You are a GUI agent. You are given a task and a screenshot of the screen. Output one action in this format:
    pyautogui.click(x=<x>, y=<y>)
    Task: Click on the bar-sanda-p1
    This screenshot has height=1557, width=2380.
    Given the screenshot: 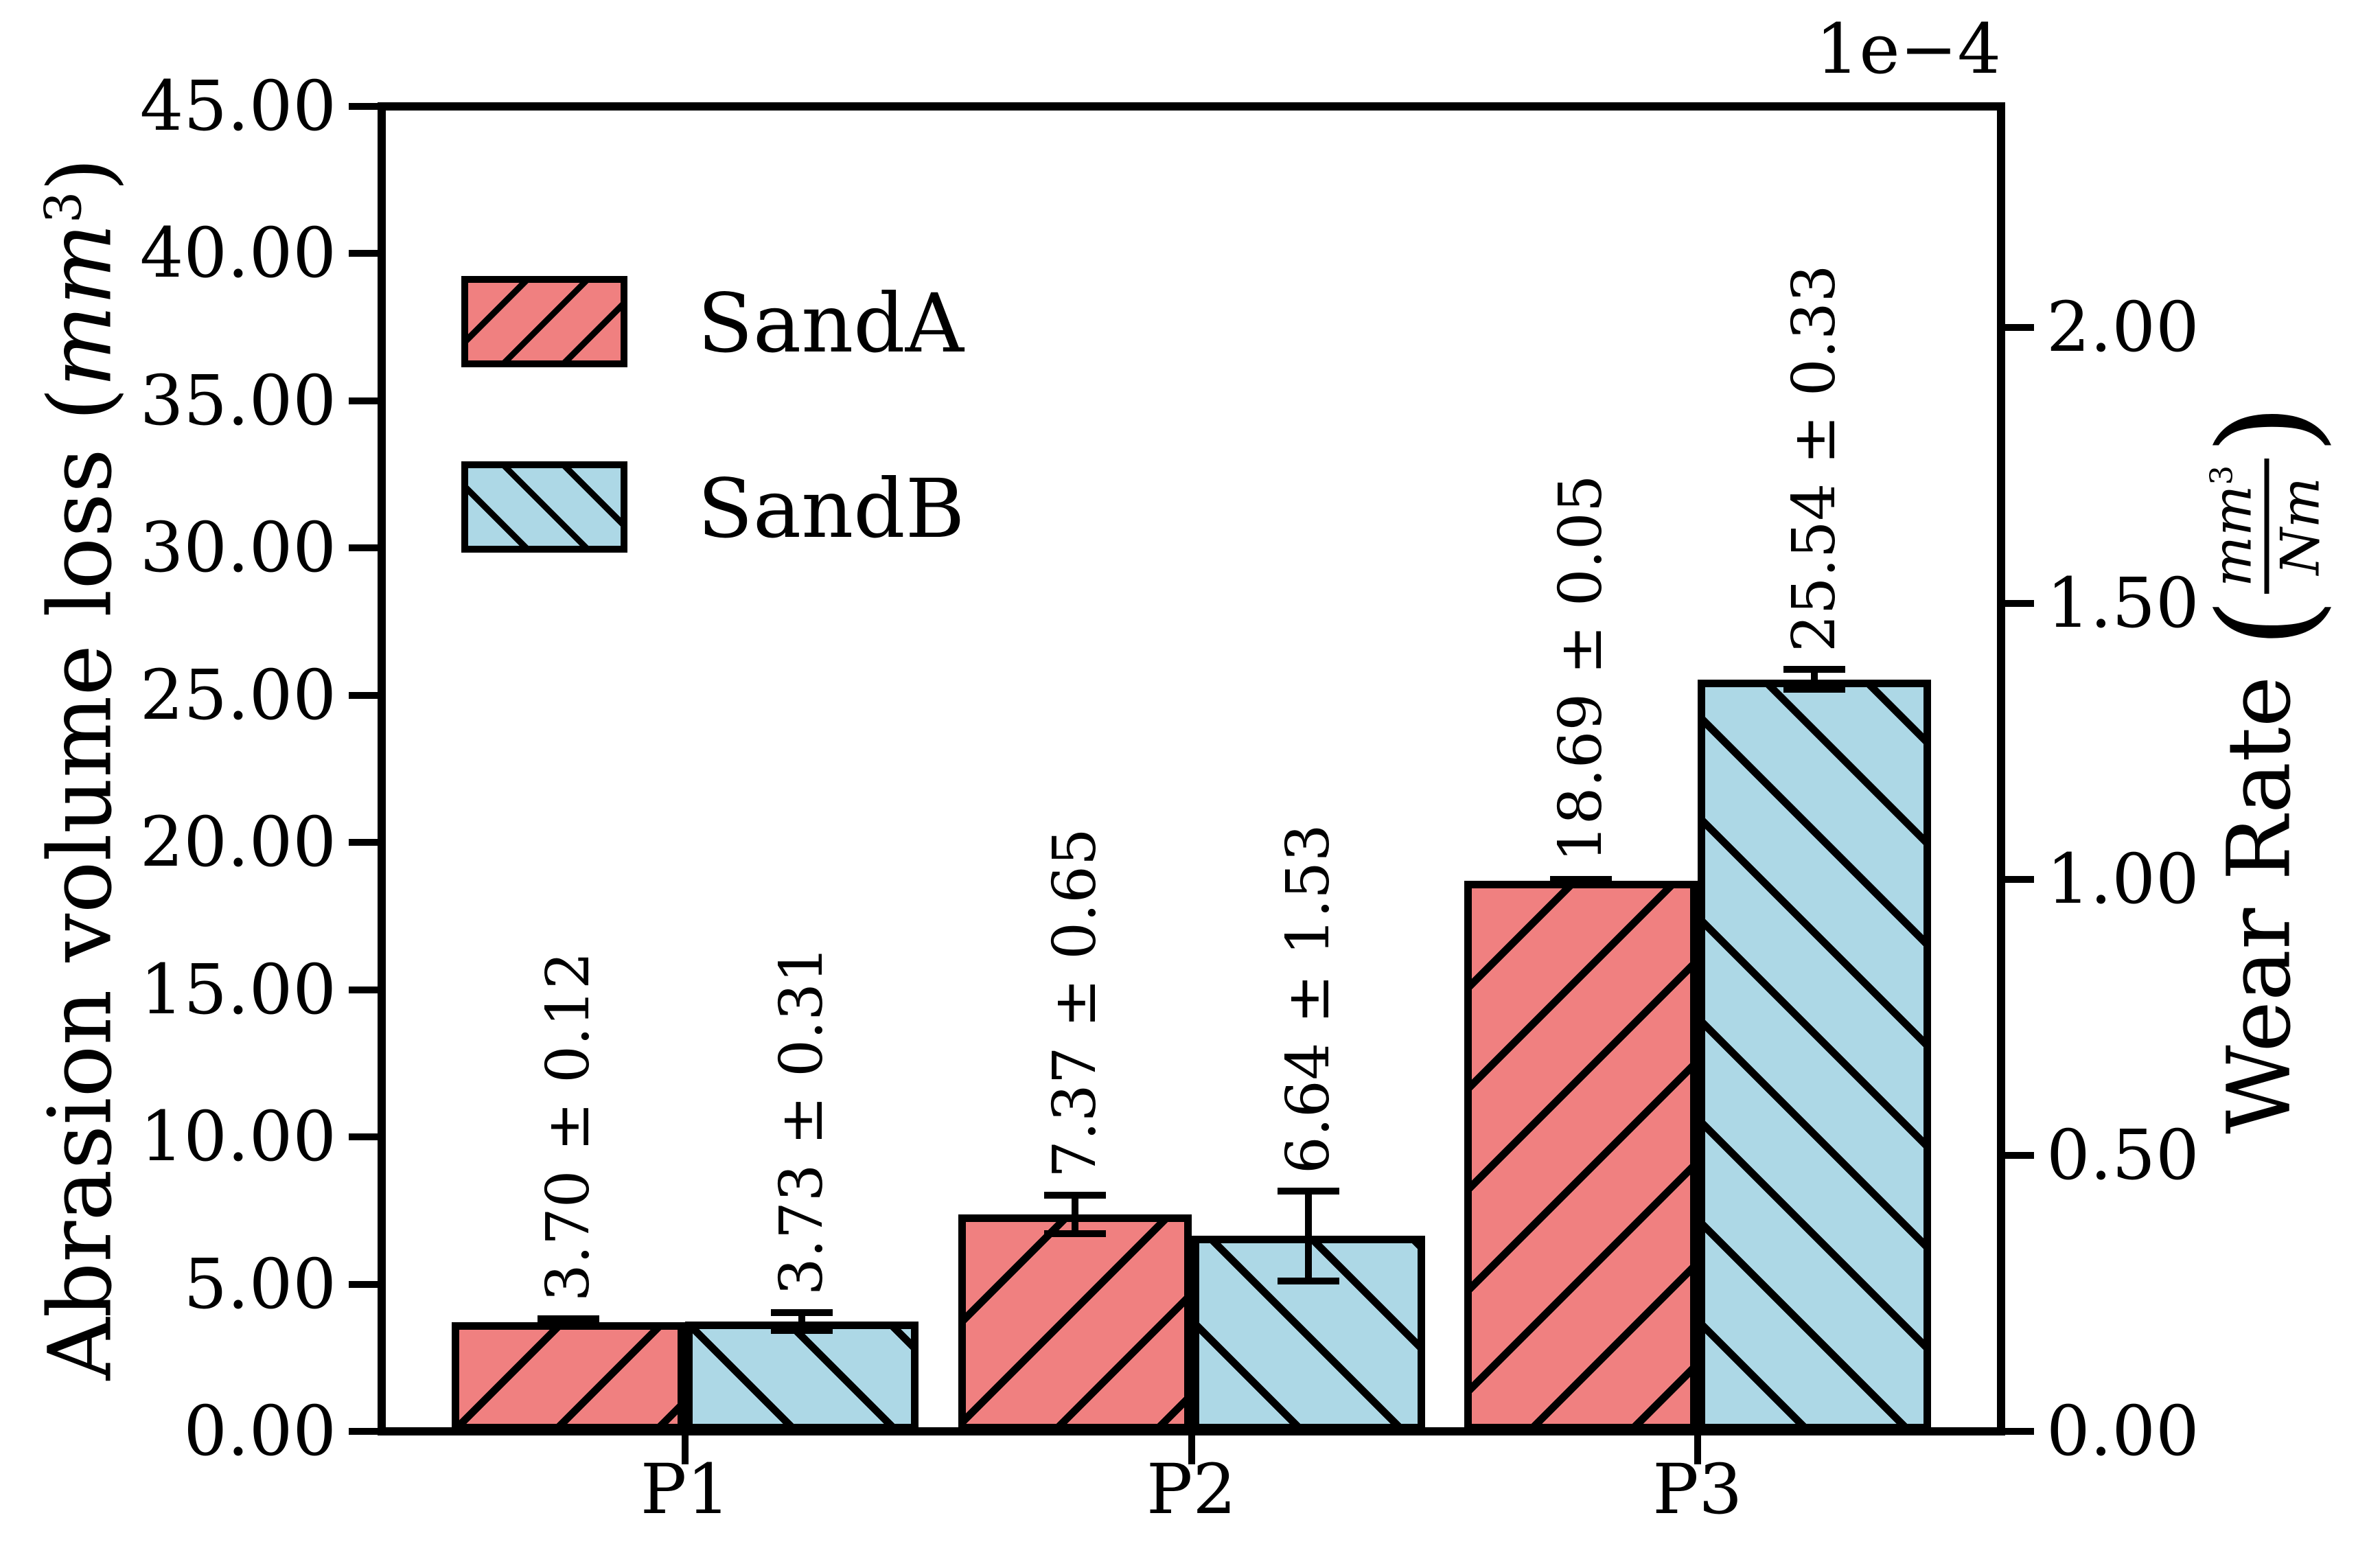 What is the action you would take?
    pyautogui.click(x=569, y=1376)
    